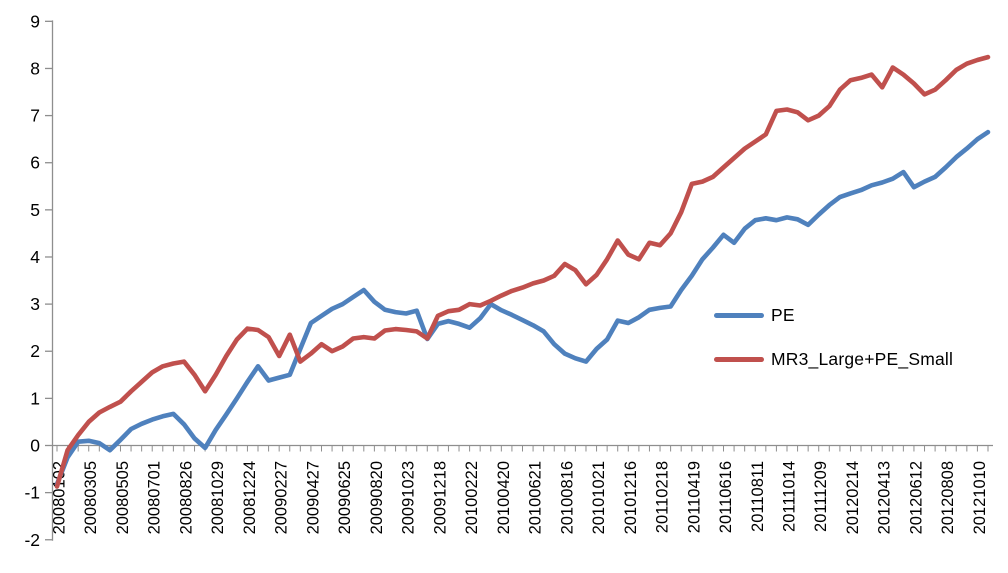 This screenshot has width=1008, height=573. What do you see at coordinates (833, 315) in the screenshot?
I see `legend-item-pe: PE` at bounding box center [833, 315].